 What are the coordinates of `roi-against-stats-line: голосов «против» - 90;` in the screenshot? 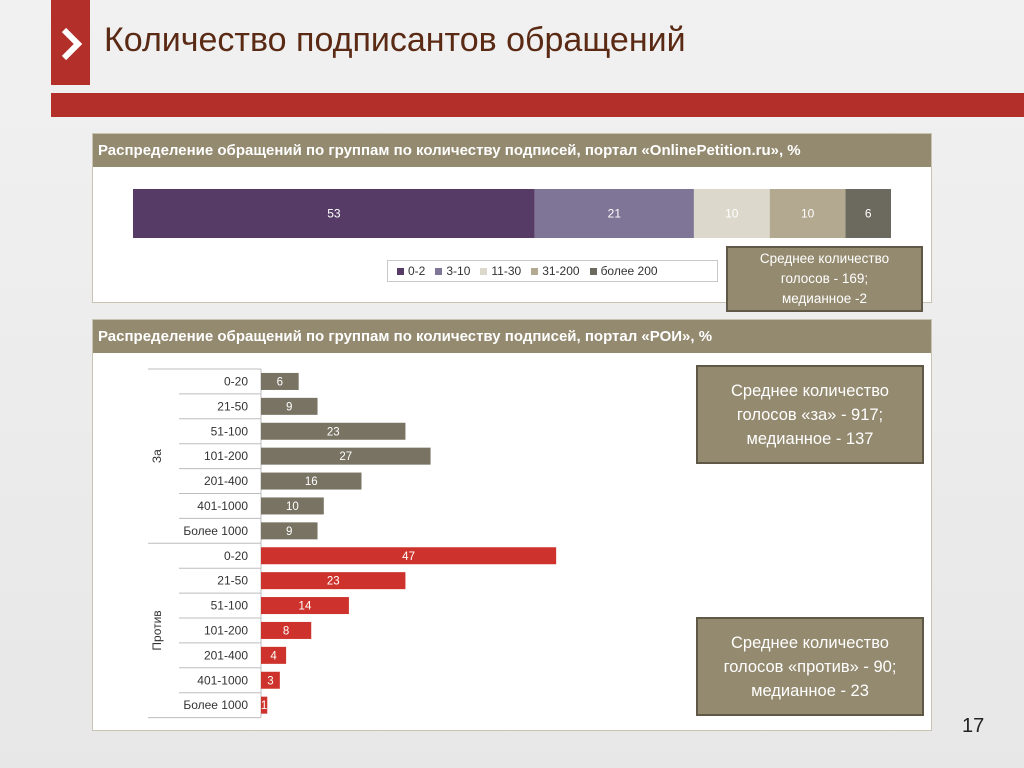 It's located at (810, 666).